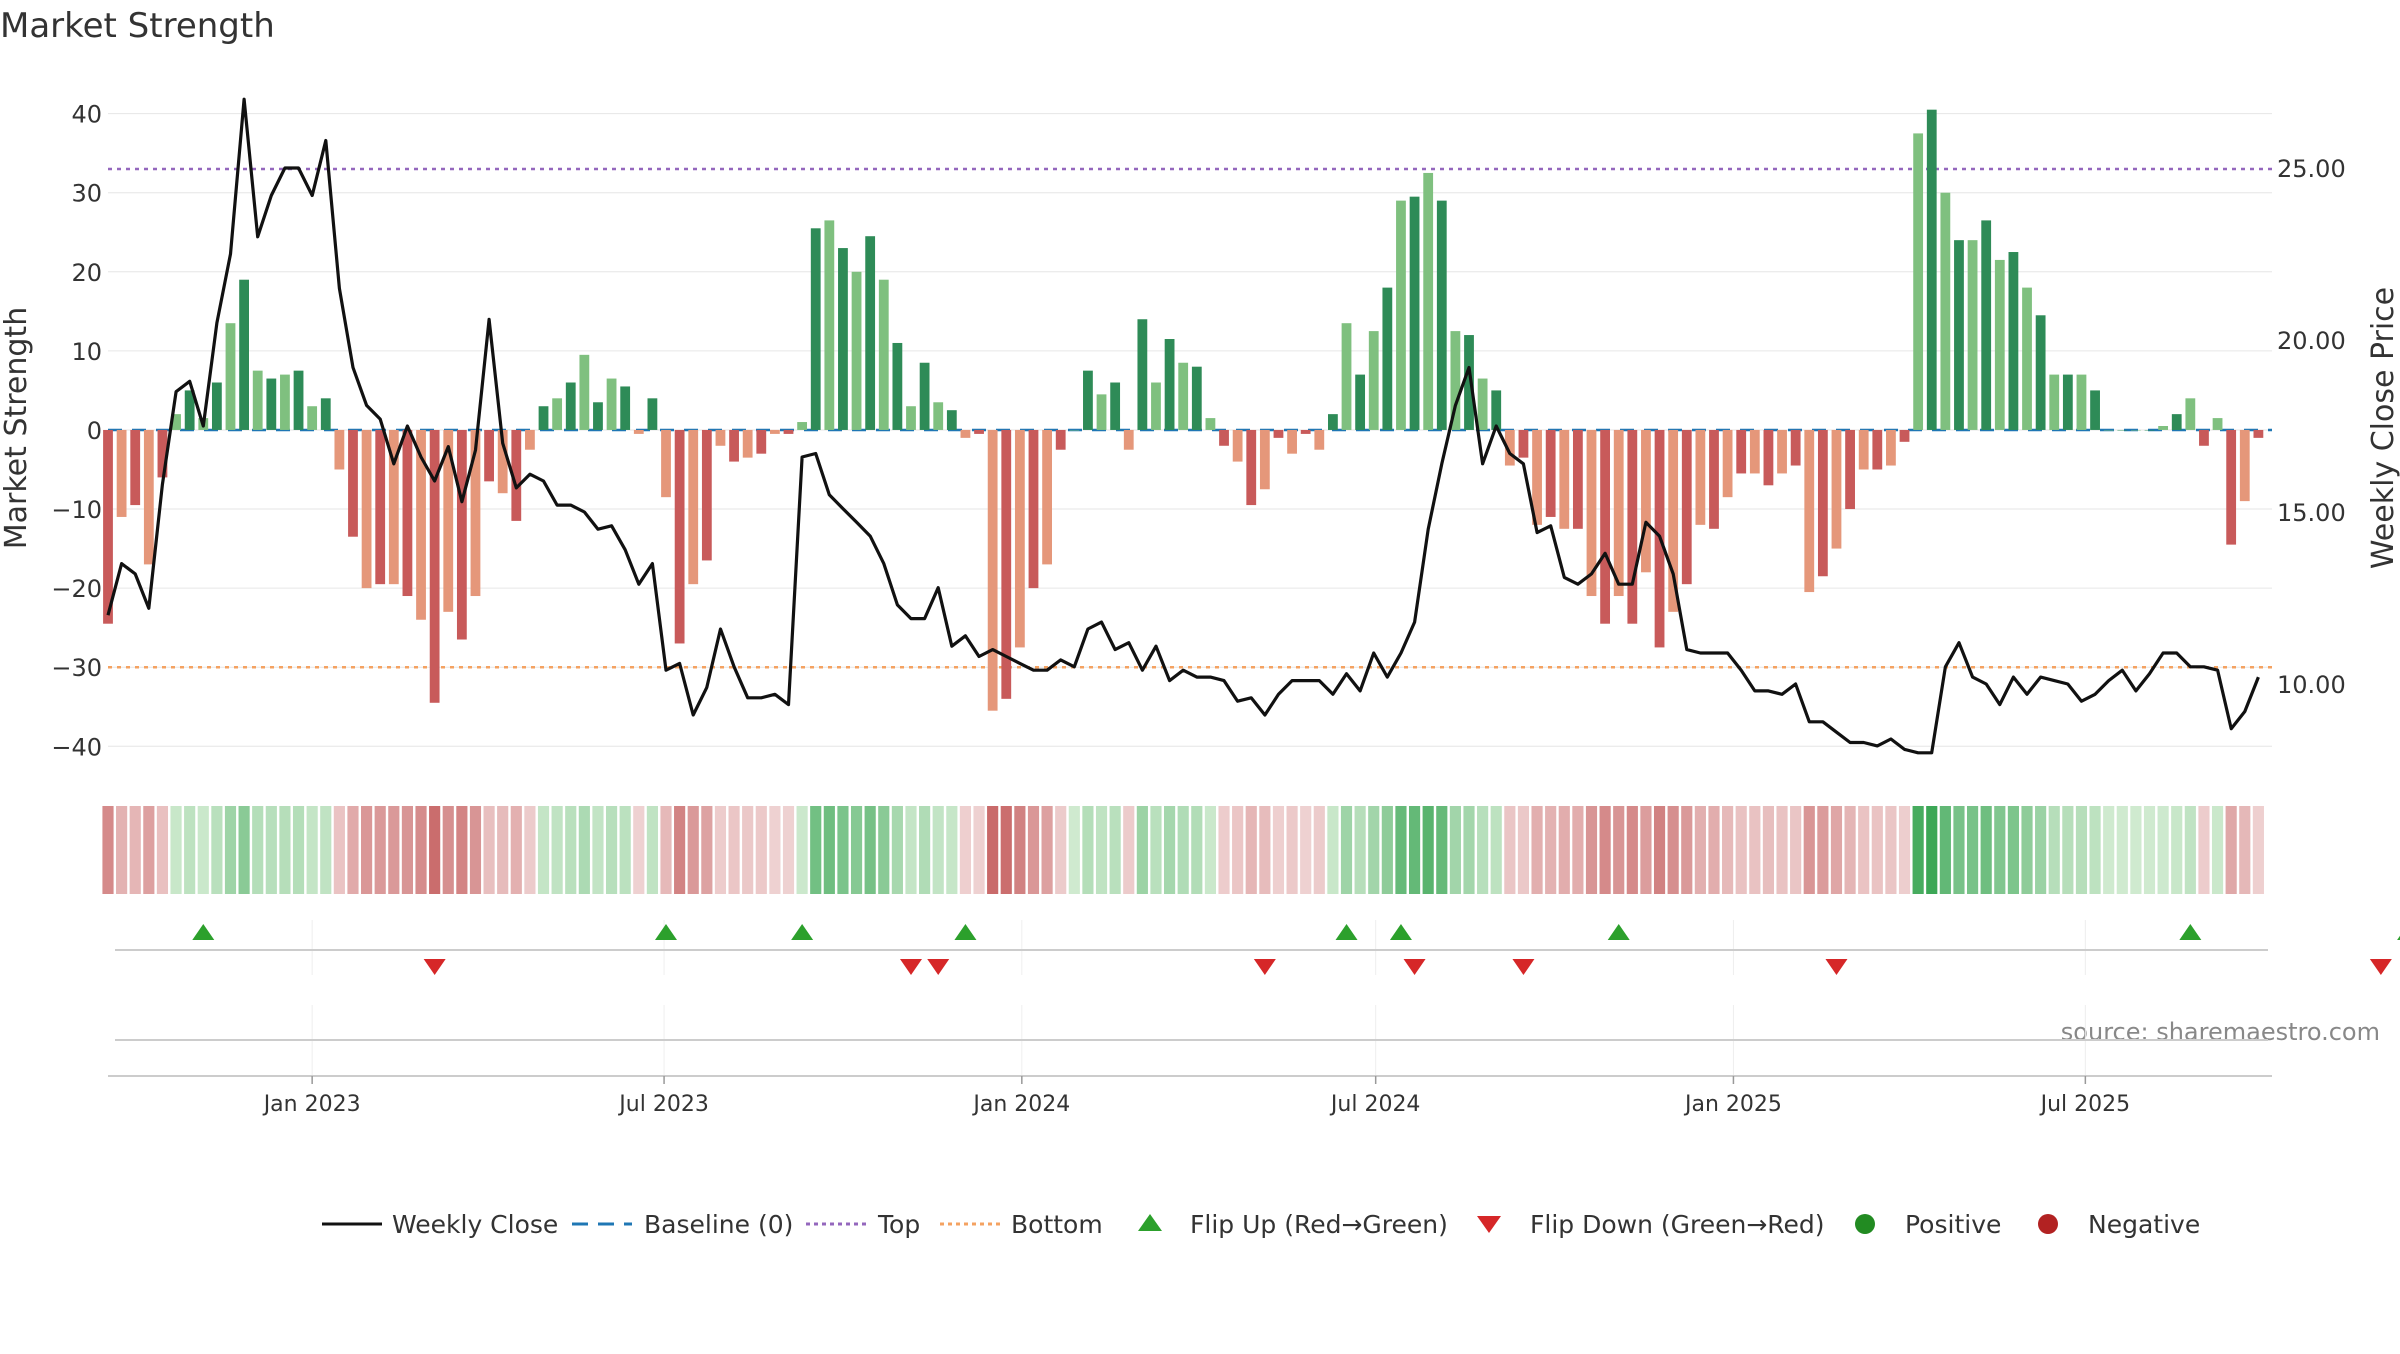 This screenshot has width=2400, height=1354. What do you see at coordinates (2311, 341) in the screenshot?
I see `y2-tick-label: 20.00` at bounding box center [2311, 341].